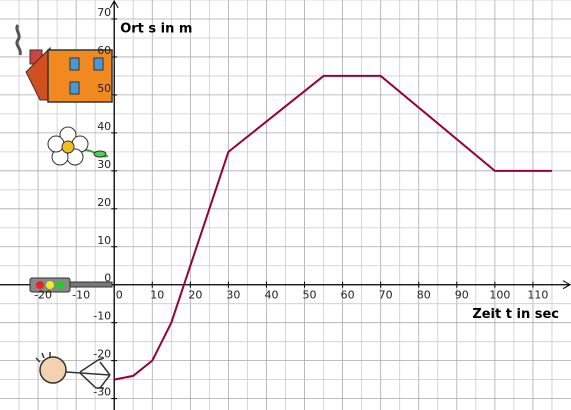 The height and width of the screenshot is (410, 571). What do you see at coordinates (424, 295) in the screenshot?
I see `x-tick-label: 80` at bounding box center [424, 295].